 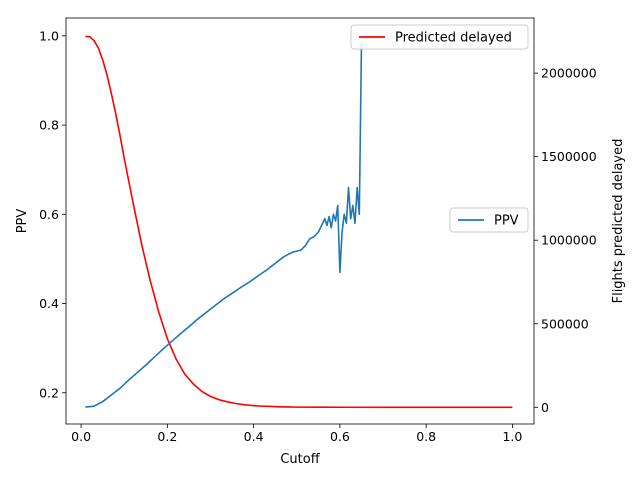 I want to click on x-tick-label: 0.8, so click(x=426, y=436).